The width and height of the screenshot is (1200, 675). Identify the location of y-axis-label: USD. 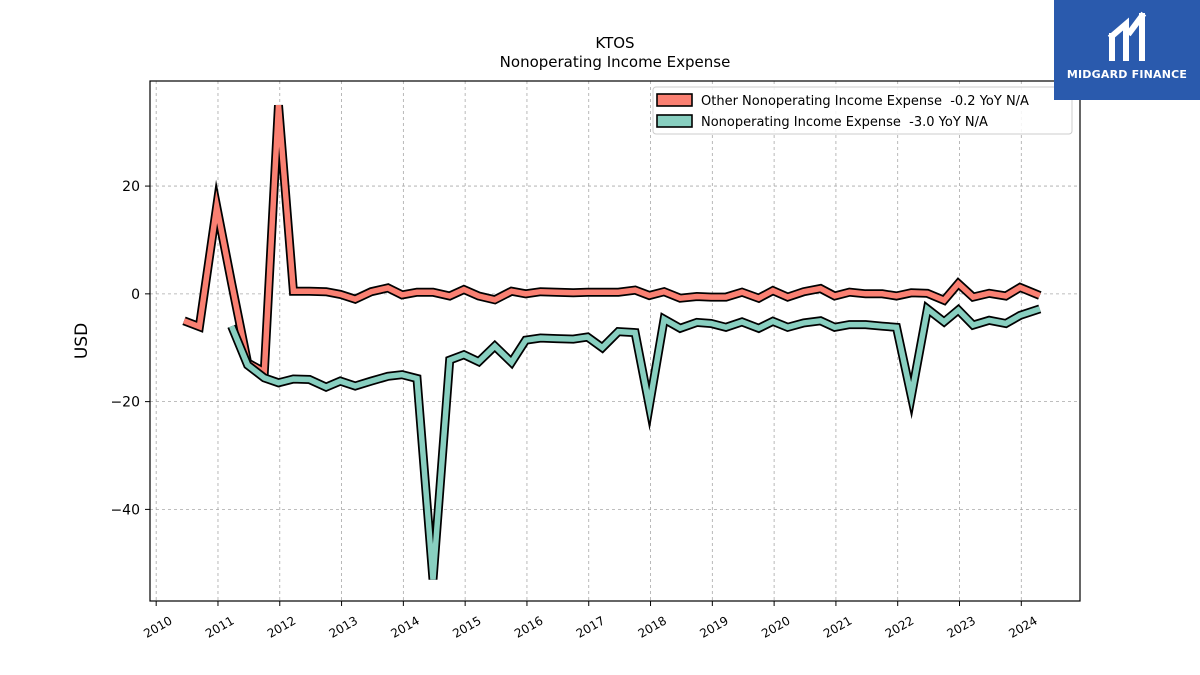
(82, 341).